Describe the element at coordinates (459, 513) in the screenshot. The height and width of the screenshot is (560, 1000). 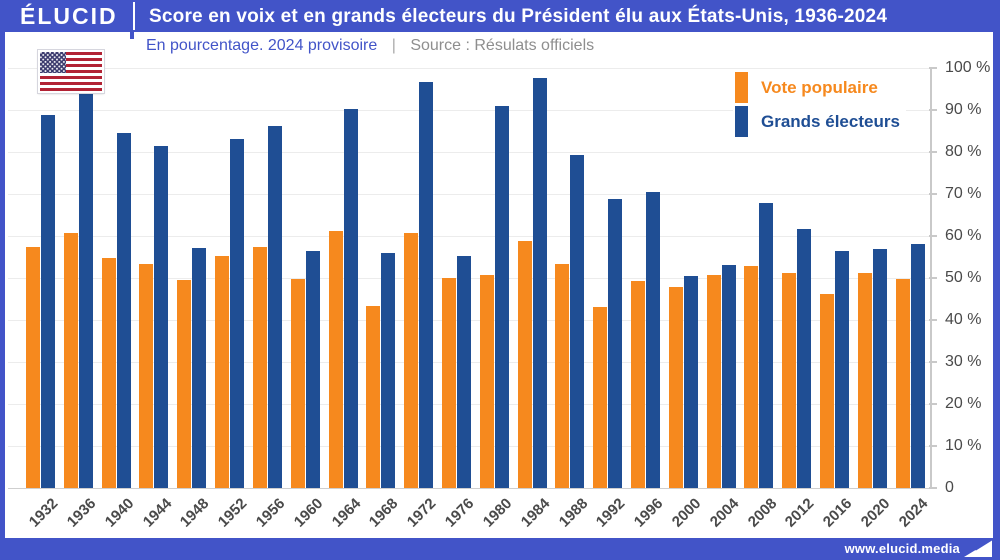
I see `x-tick-label-1976: 1976` at that location.